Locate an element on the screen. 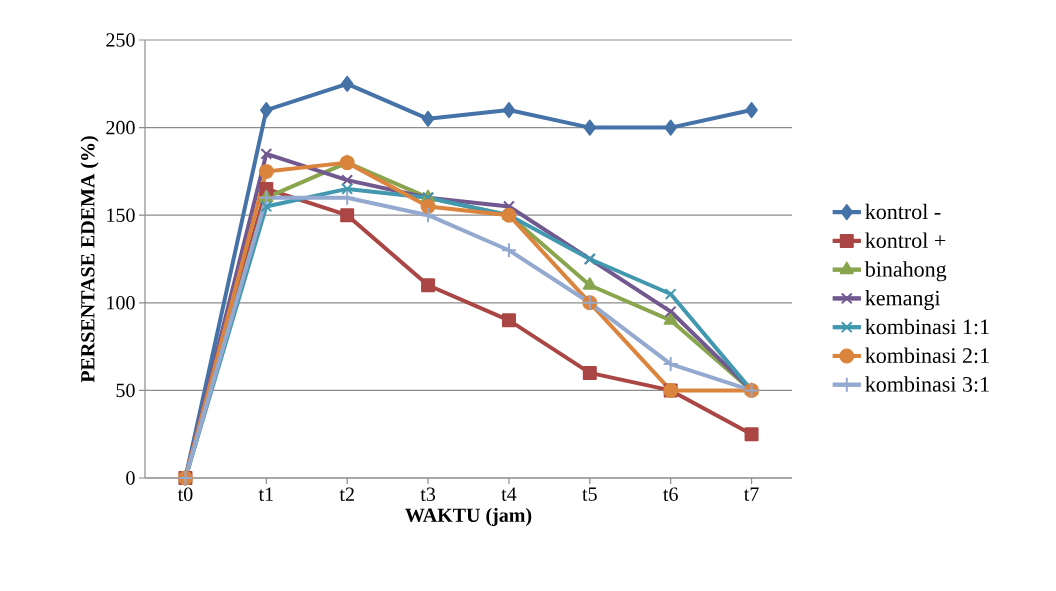 The image size is (1056, 591). legend-label: kemangi is located at coordinates (903, 300).